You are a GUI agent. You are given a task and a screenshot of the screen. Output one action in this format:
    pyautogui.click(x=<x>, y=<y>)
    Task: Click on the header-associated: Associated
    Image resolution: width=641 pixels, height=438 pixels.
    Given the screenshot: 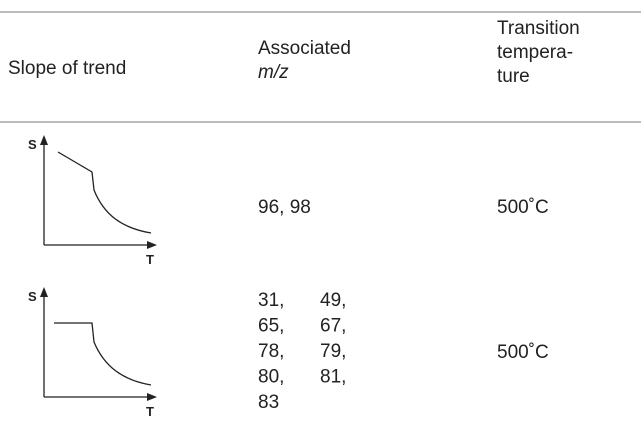 What is the action you would take?
    pyautogui.click(x=304, y=48)
    